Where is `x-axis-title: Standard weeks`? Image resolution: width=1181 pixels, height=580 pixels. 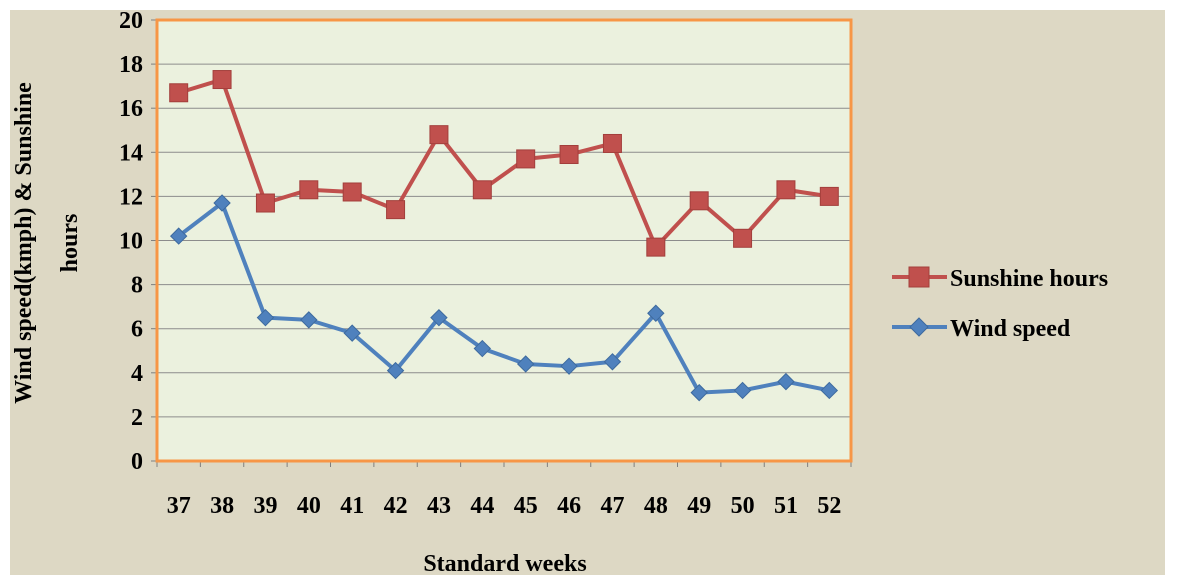
x-axis-title: Standard weeks is located at coordinates (504, 563).